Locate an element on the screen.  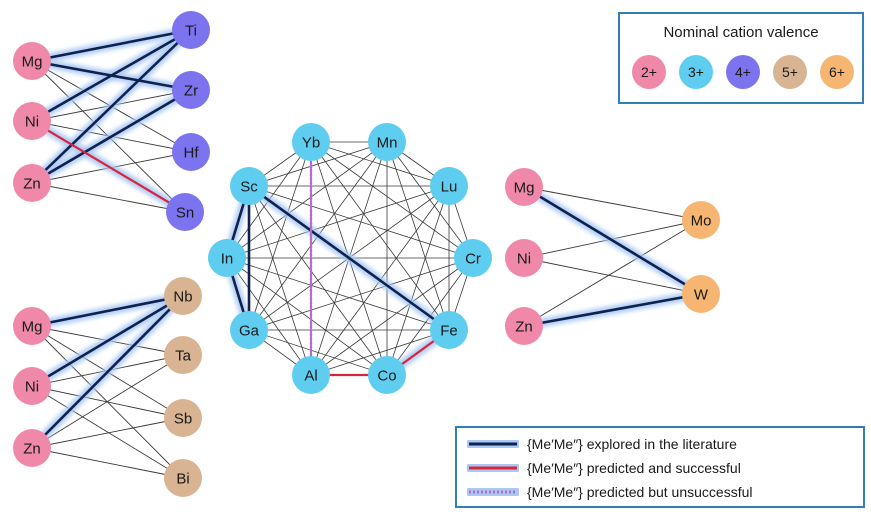
edge-yb-cr is located at coordinates (392, 200).